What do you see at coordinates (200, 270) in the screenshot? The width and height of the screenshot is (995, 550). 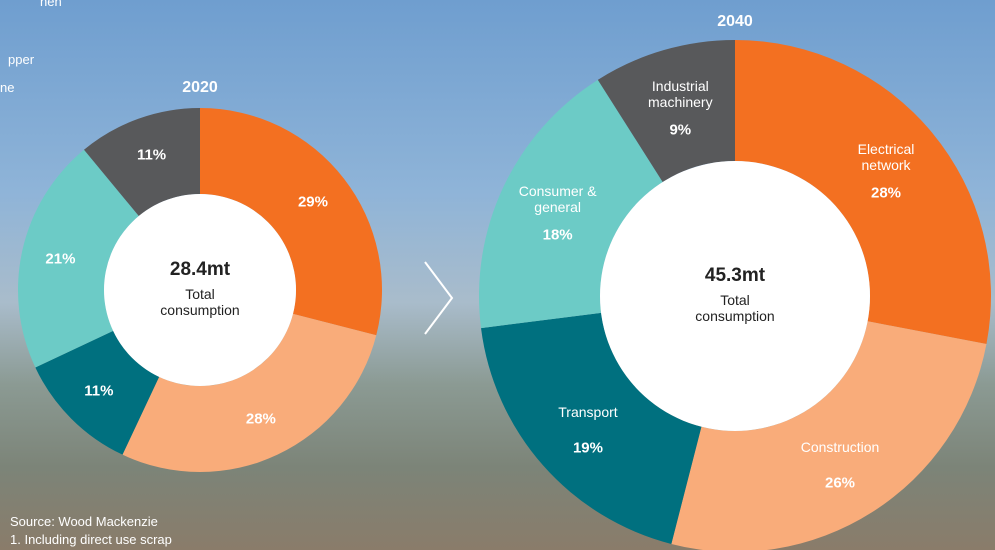 I see `center-value: 28.4mt` at bounding box center [200, 270].